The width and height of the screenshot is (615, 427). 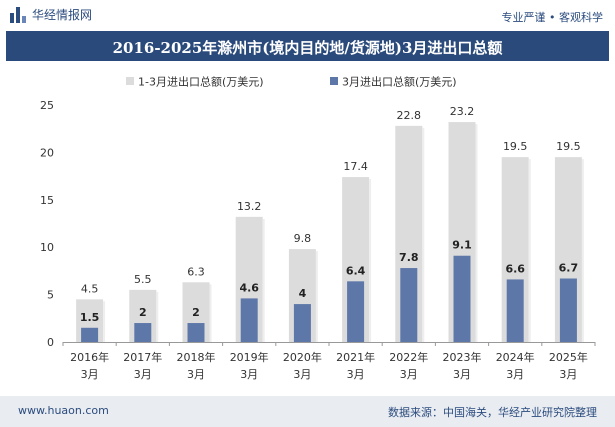 I want to click on title-bar: 2016-2025年滁州市(境内目的地/货源地)3月进出口总额, so click(x=307, y=46).